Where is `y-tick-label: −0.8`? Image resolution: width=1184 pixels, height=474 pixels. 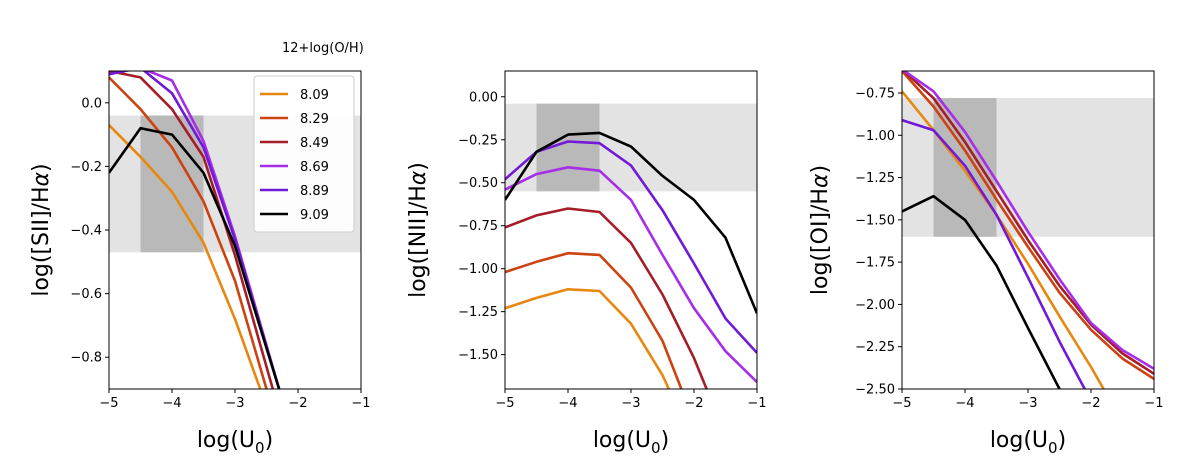 y-tick-label: −0.8 is located at coordinates (86, 358).